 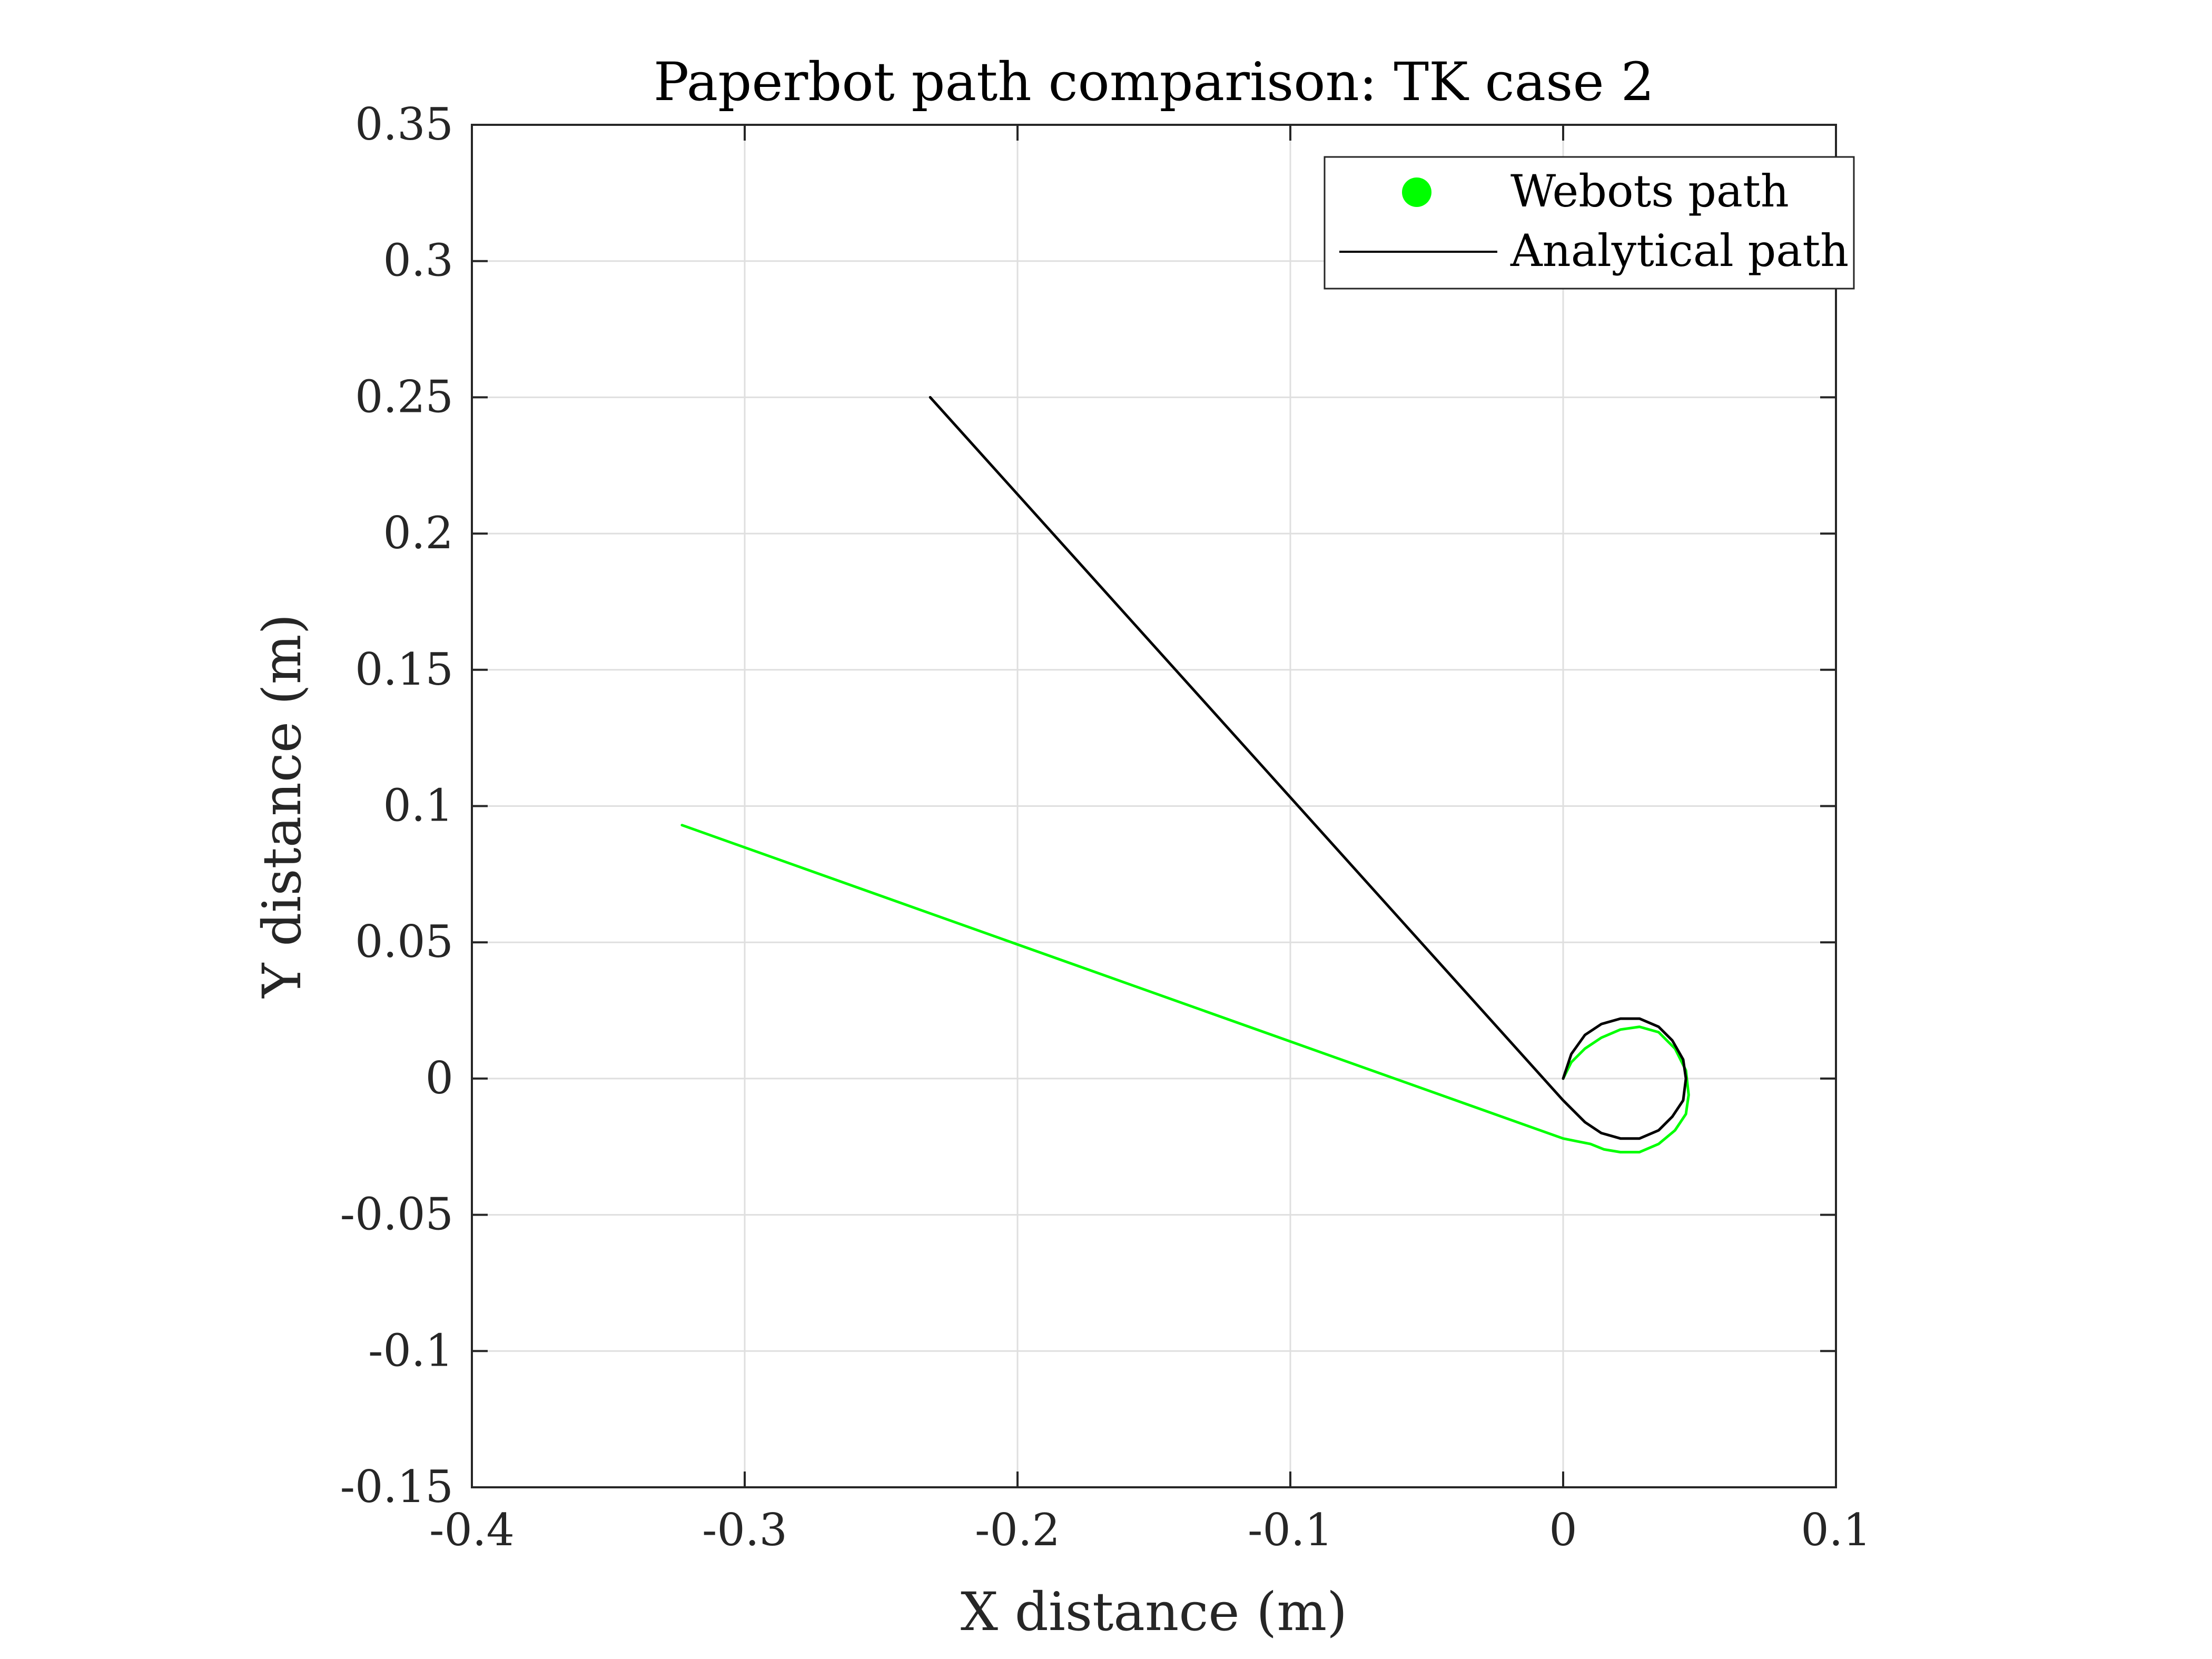 I want to click on x-tick-label: -0.4, so click(x=472, y=1530).